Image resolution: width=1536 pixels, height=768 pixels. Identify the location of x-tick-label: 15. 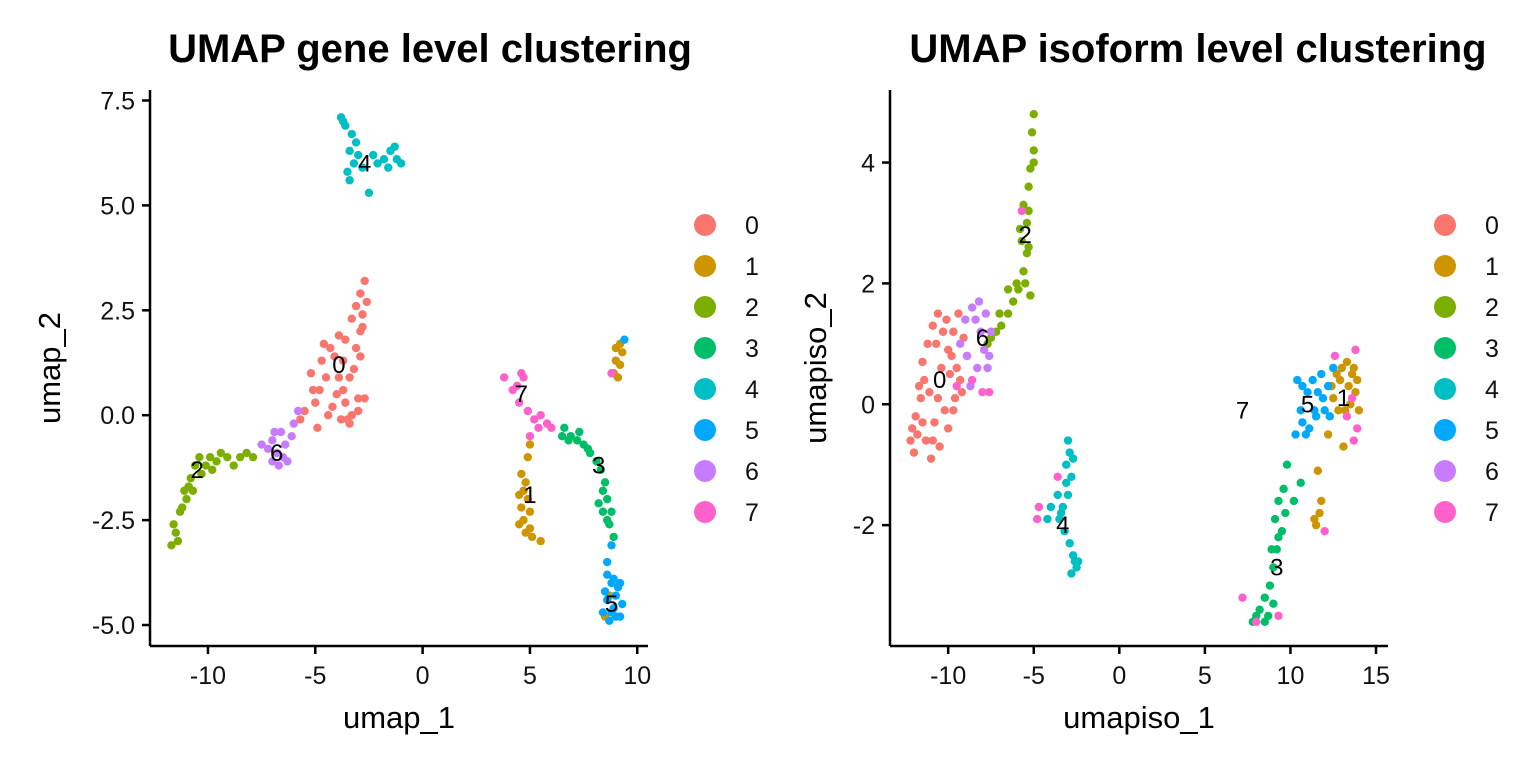
(1376, 676).